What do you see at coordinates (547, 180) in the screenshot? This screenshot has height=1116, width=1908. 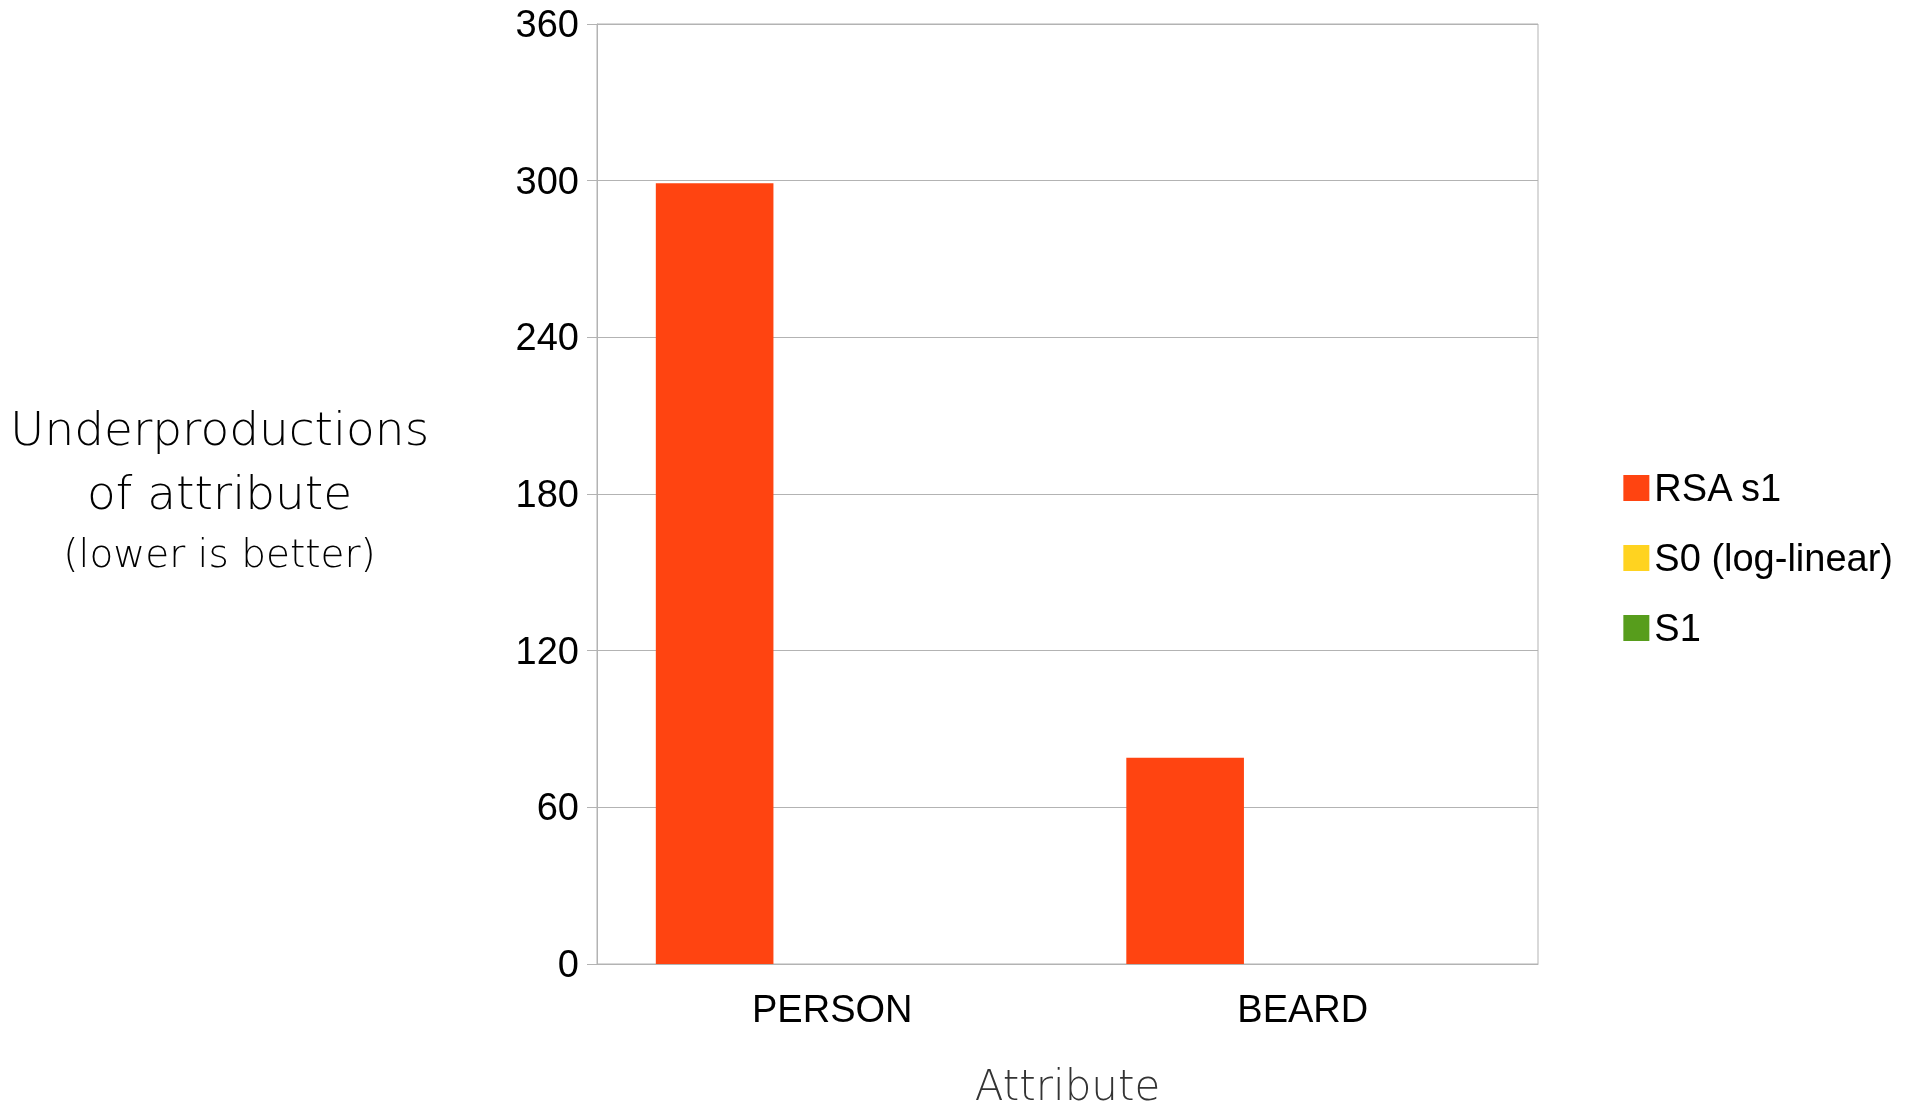 I see `y-tick-label: 300` at bounding box center [547, 180].